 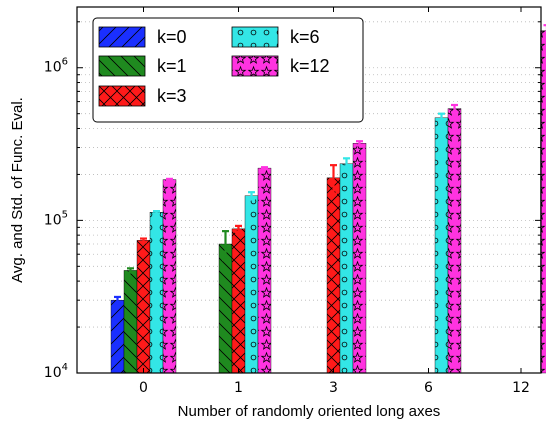 I want to click on legend: k=0 k=1 k=3 k=6 k=12, so click(x=228, y=70).